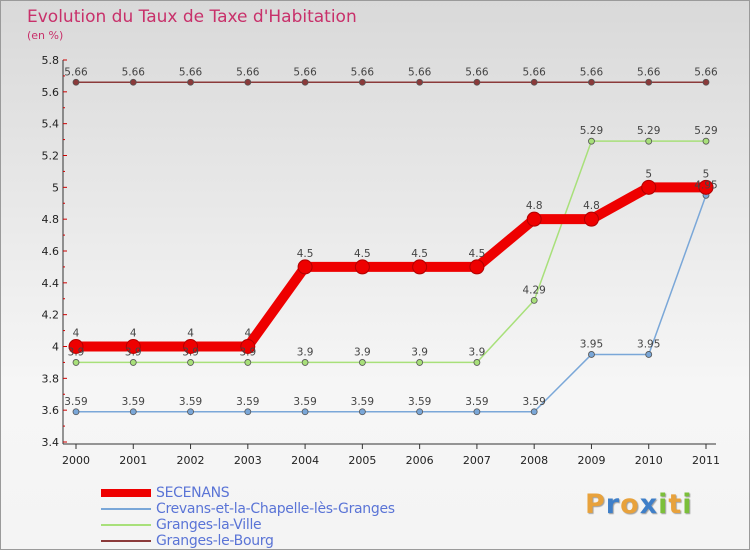 This screenshot has height=550, width=750. What do you see at coordinates (648, 344) in the screenshot?
I see `data-label: 3.95` at bounding box center [648, 344].